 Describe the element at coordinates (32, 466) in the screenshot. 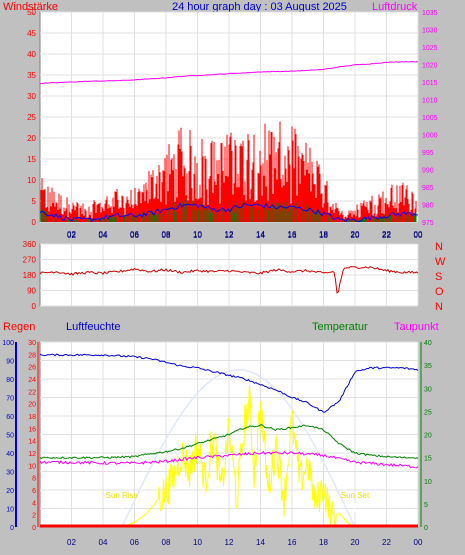

I see `rain-tick-label: 10` at that location.